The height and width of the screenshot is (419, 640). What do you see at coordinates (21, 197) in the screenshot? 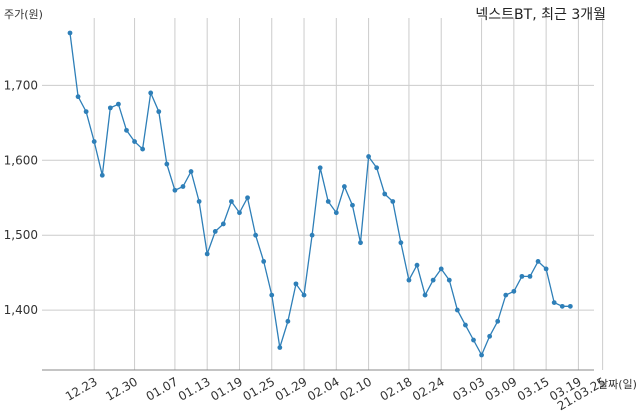
I see `y-tick-labels: 1,400 1,500 1,600 1,700` at bounding box center [21, 197].